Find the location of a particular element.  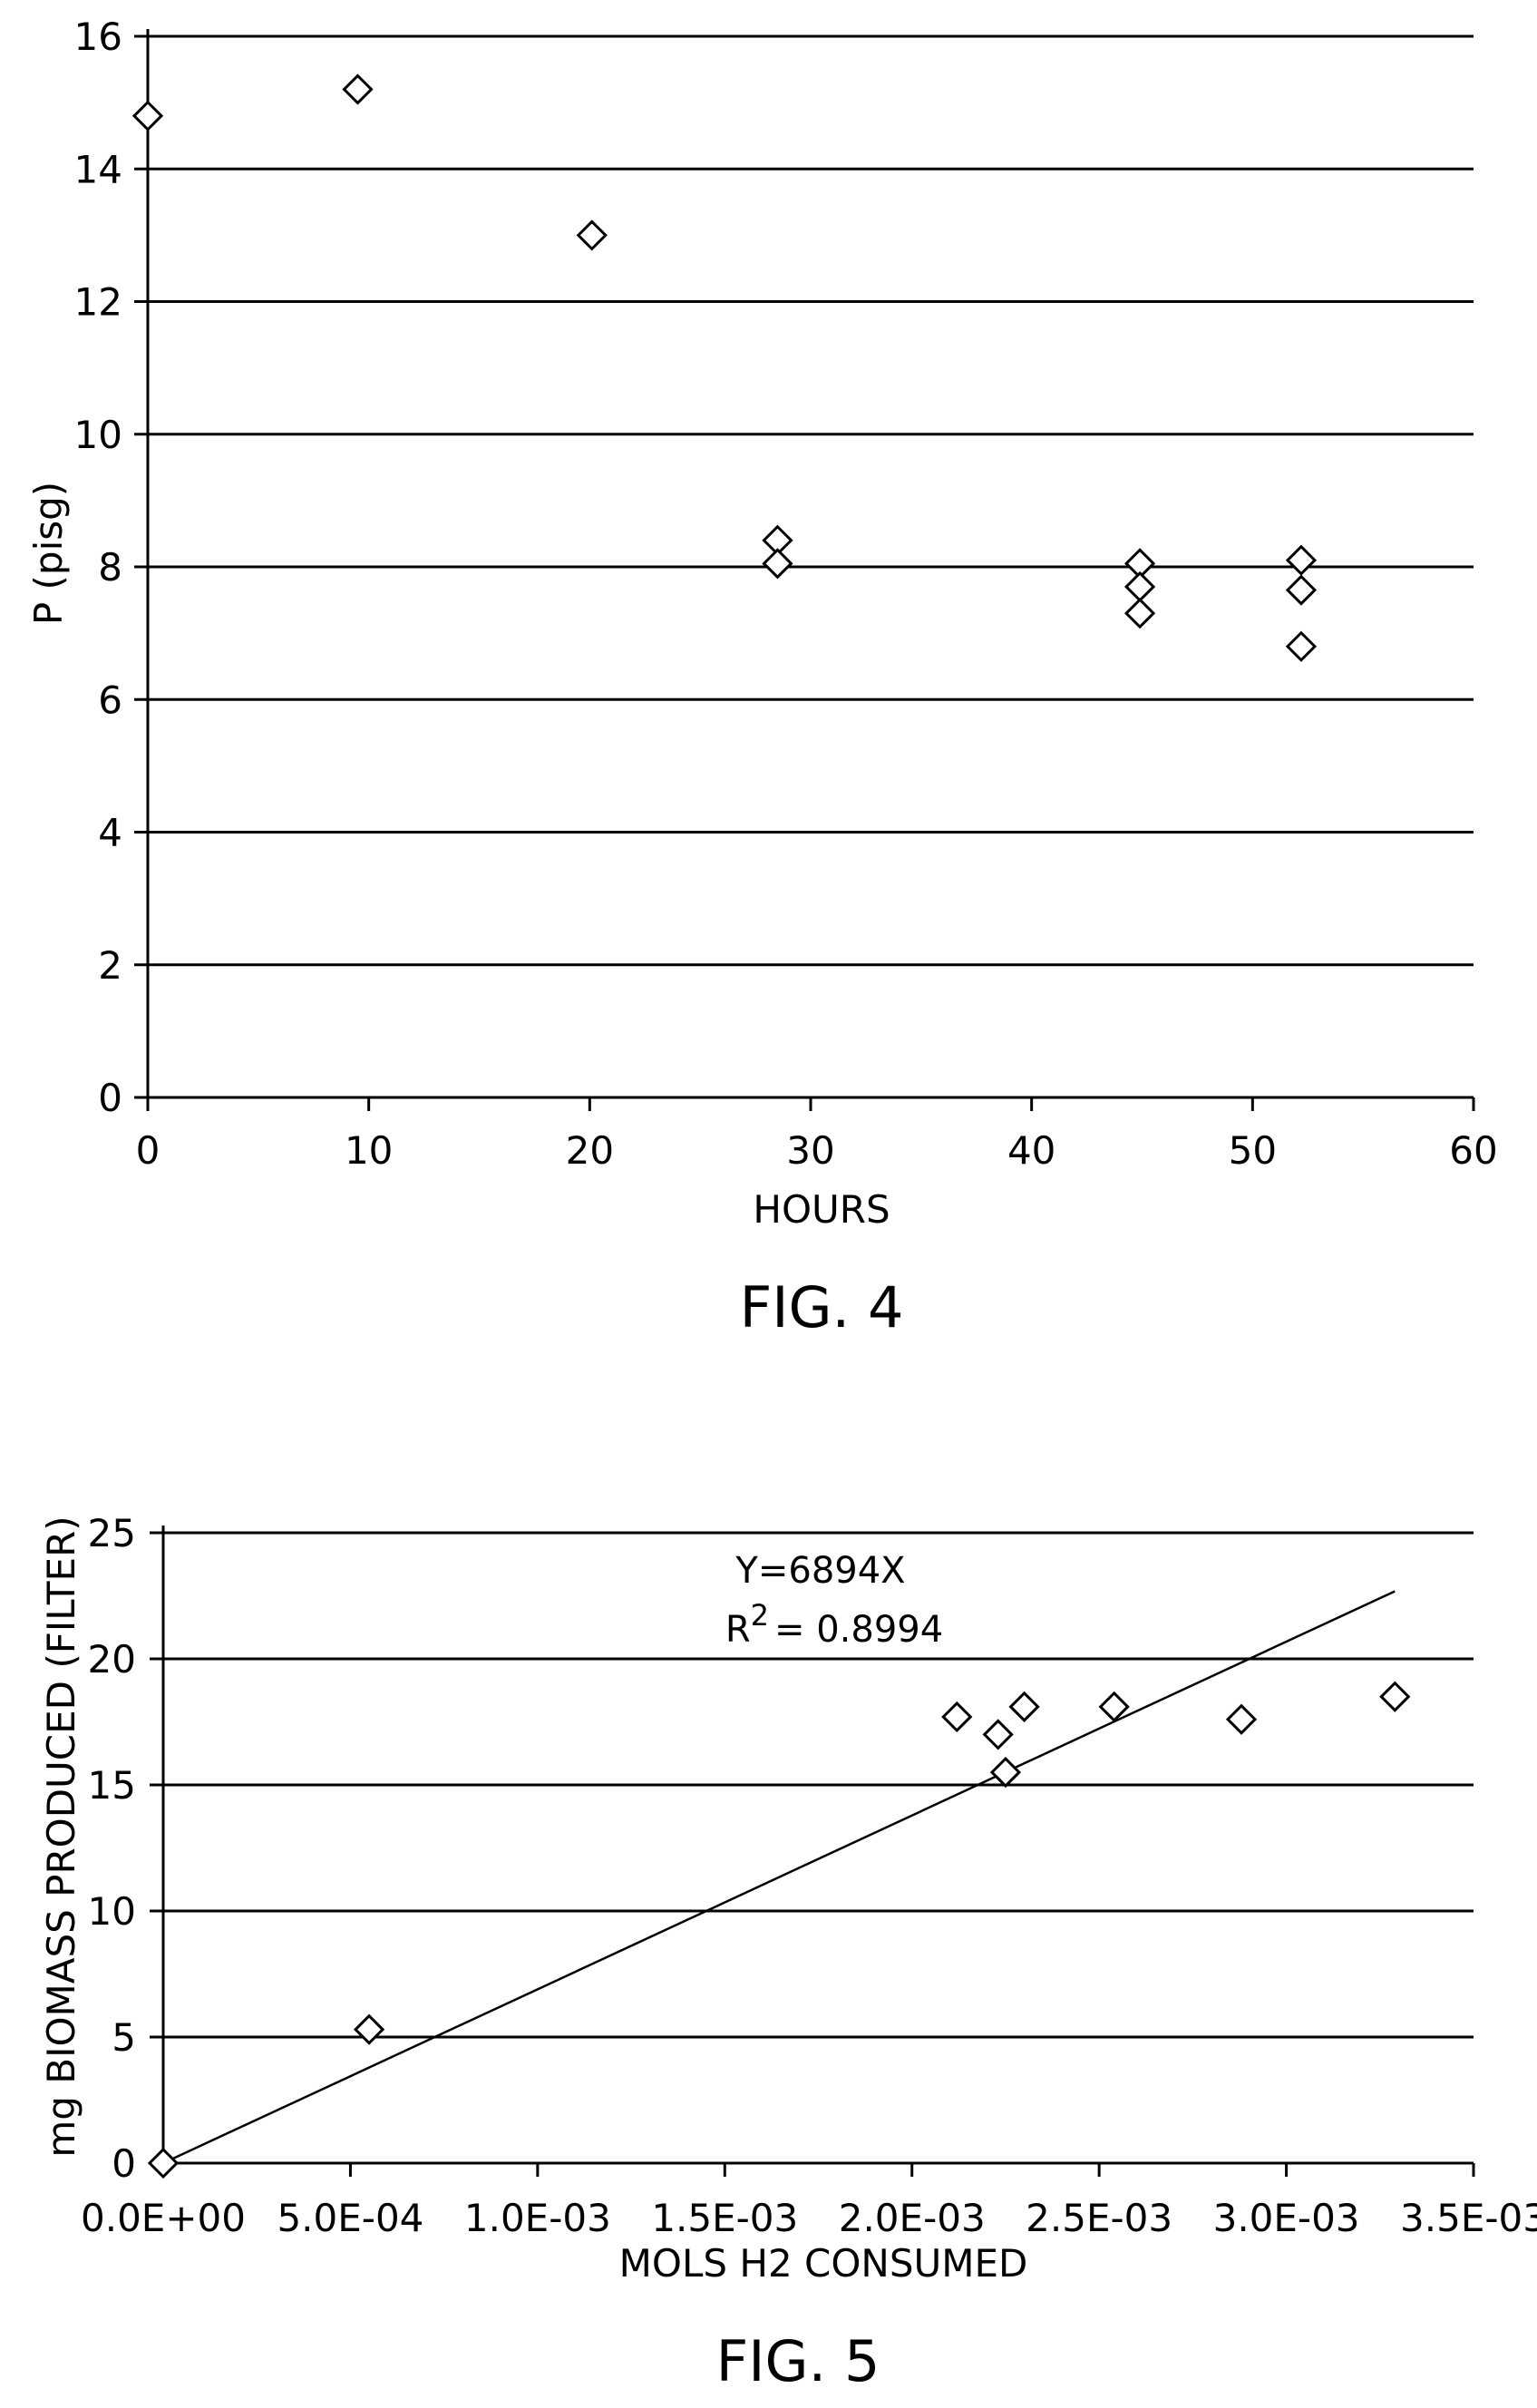

fig5-x-tick-label: 1.0E-03 is located at coordinates (537, 2218).